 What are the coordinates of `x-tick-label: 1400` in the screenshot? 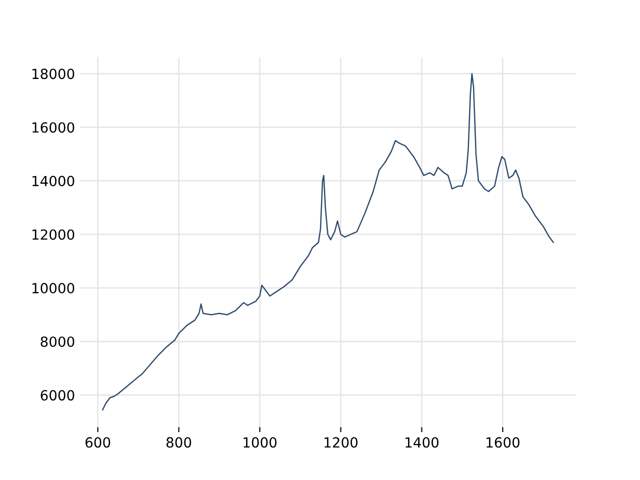 It's located at (422, 442).